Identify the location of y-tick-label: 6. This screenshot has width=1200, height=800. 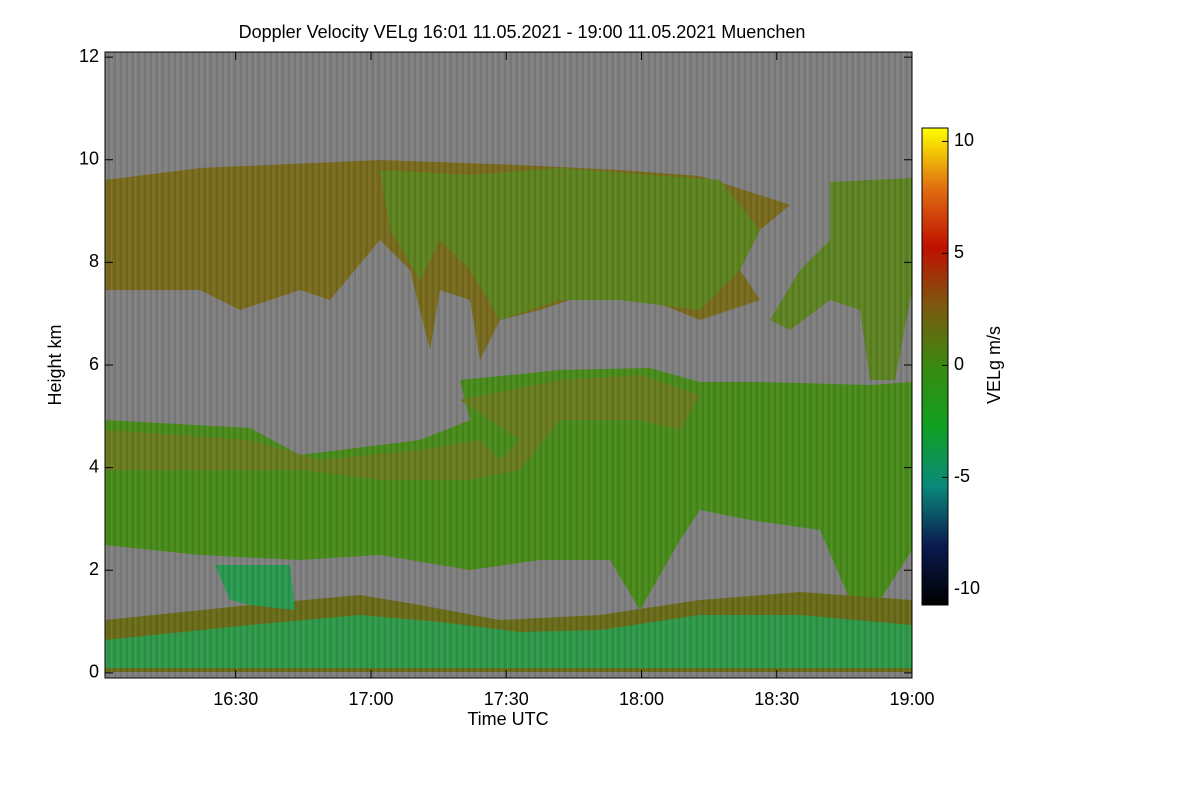
(94, 364).